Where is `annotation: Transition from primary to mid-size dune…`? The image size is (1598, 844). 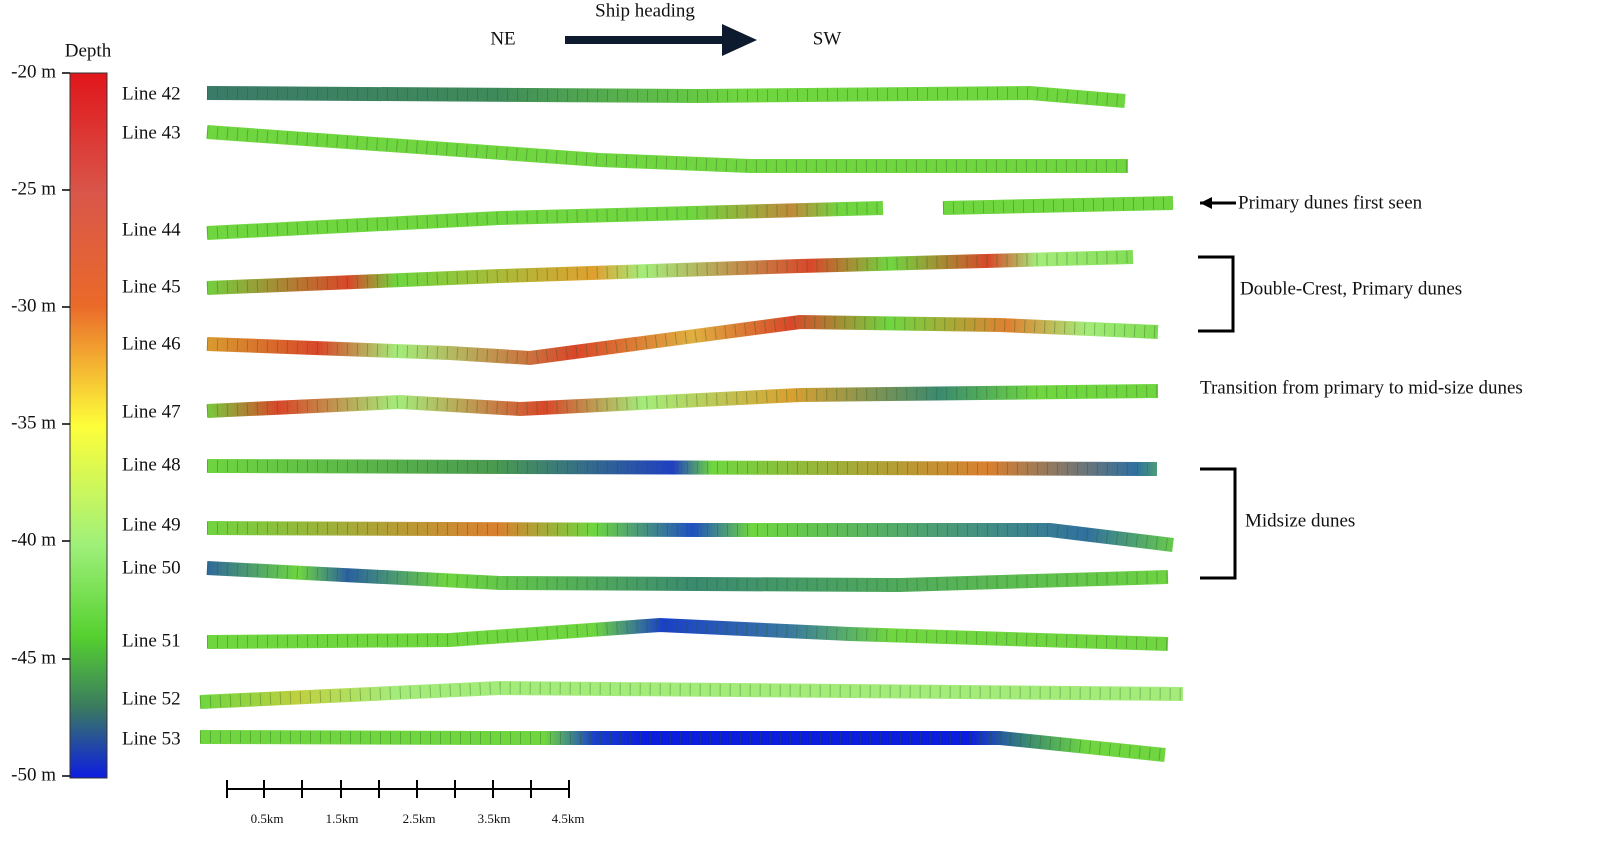 annotation: Transition from primary to mid-size dune… is located at coordinates (1361, 387).